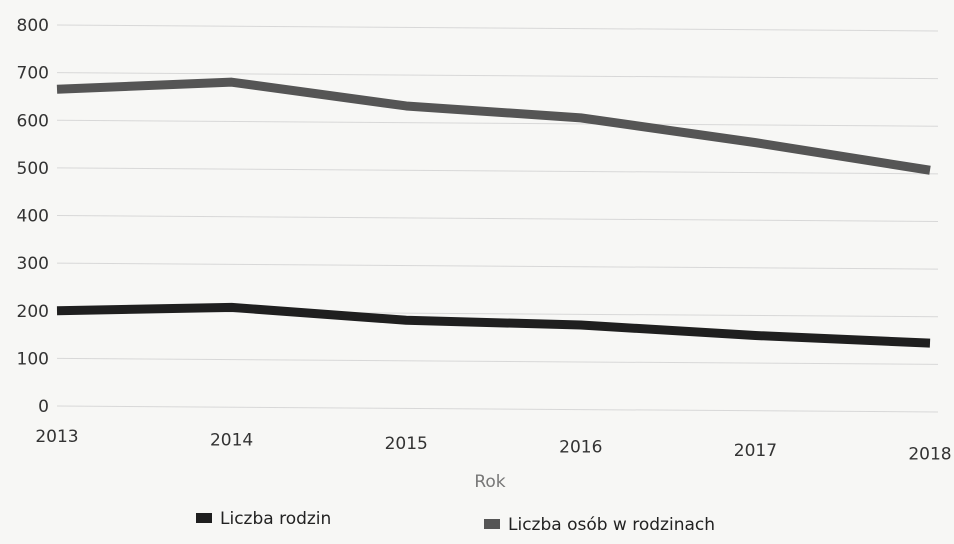 This screenshot has width=954, height=544. Describe the element at coordinates (33, 74) in the screenshot. I see `y-tick-label-700: 700` at that location.